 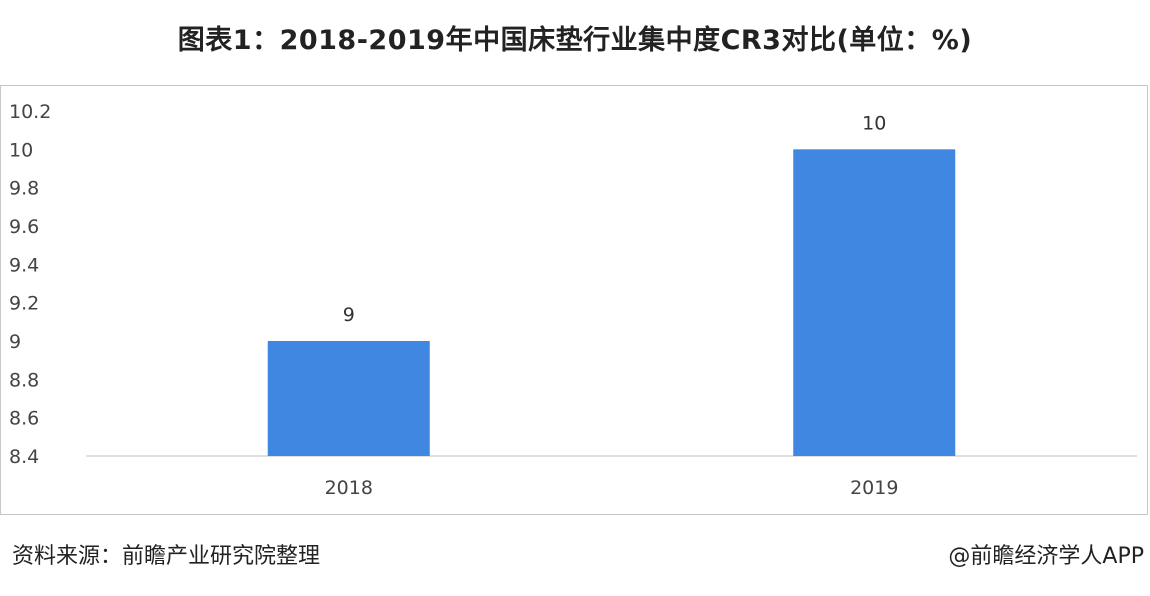 I want to click on y-tick-label: 10, so click(x=21, y=150).